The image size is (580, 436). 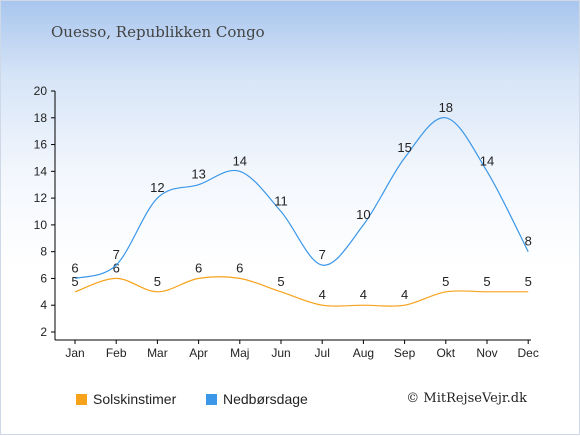 I want to click on data-label-rain: 15, so click(x=404, y=147).